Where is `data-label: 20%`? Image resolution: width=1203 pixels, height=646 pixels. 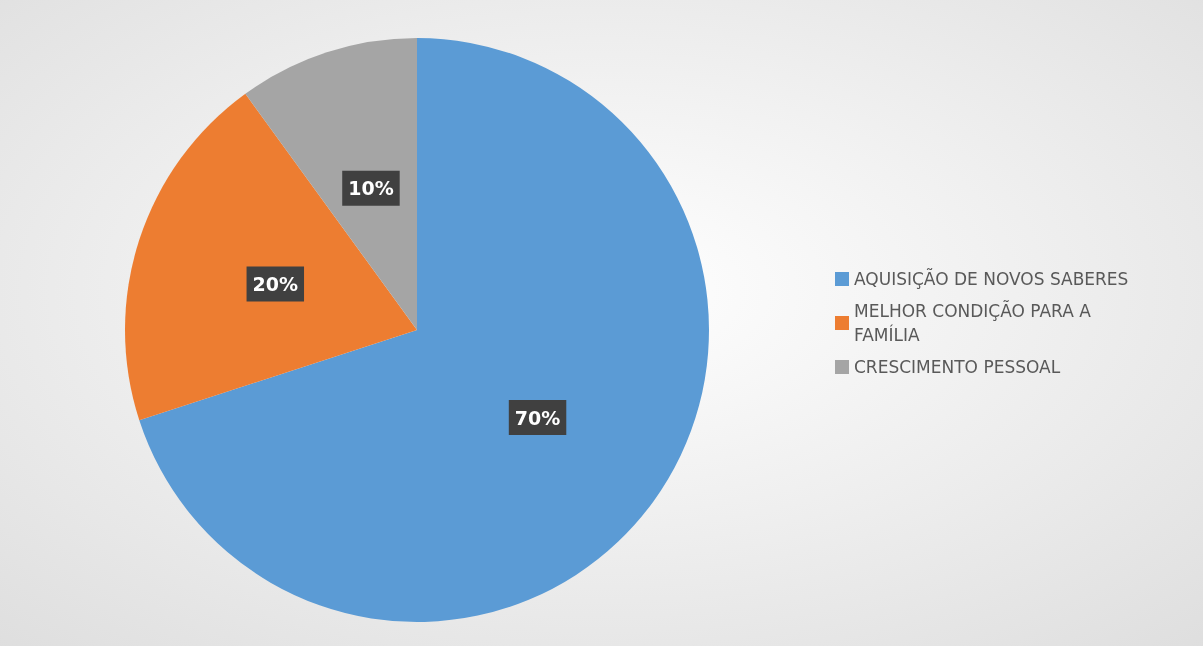 data-label: 20% is located at coordinates (275, 283).